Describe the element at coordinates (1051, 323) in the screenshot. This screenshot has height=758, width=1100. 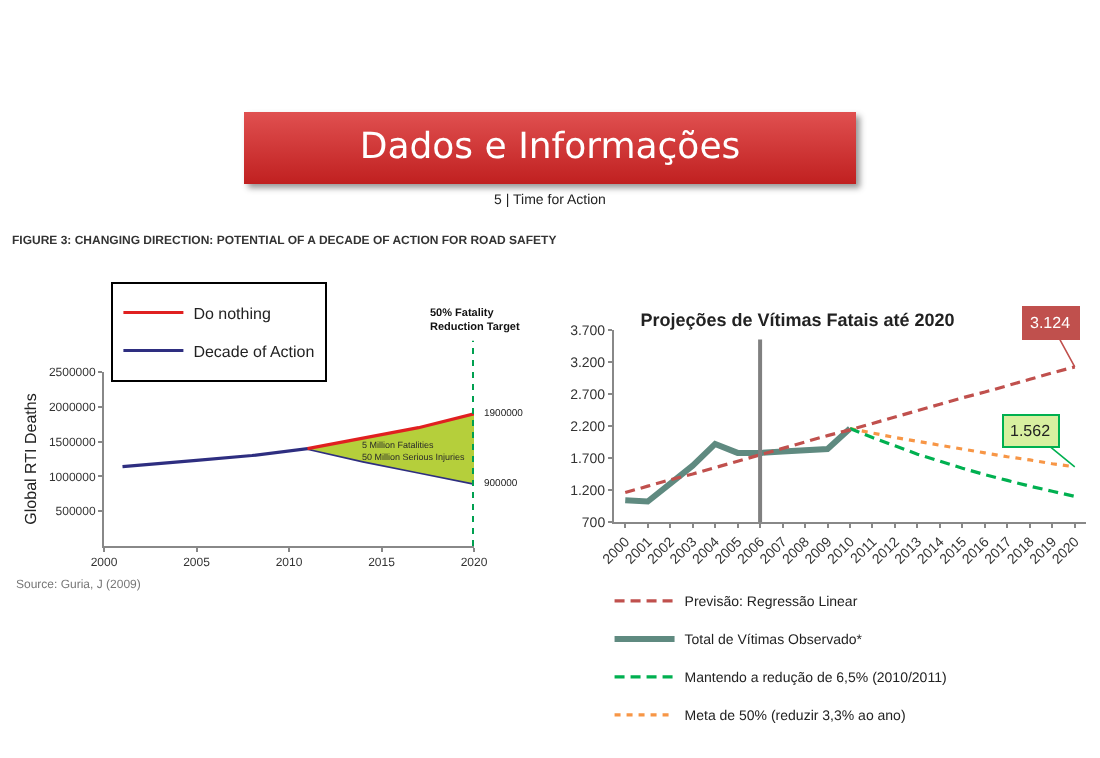
I see `annotation: 3.124` at that location.